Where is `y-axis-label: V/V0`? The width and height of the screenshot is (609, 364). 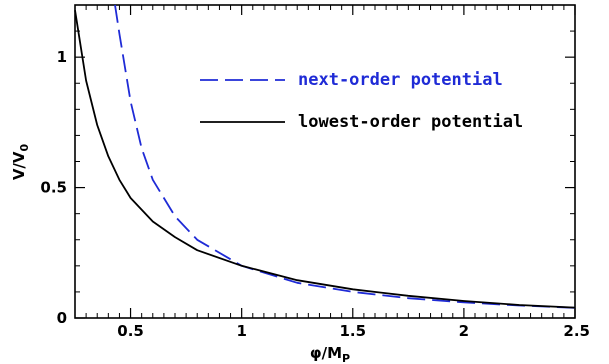 y-axis-label: V/V0 is located at coordinates (20, 161).